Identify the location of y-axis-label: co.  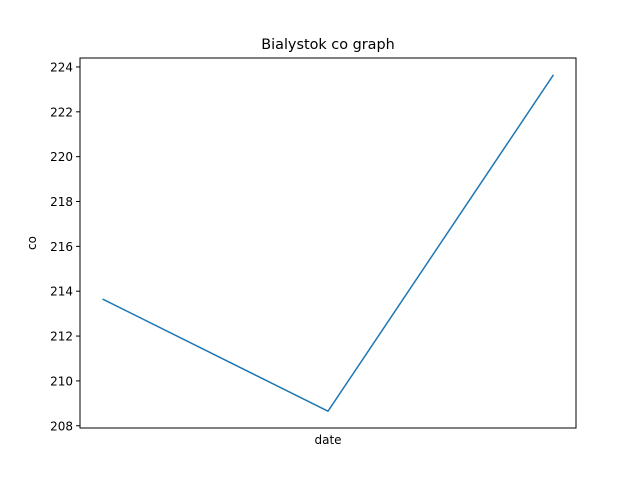
(32, 243).